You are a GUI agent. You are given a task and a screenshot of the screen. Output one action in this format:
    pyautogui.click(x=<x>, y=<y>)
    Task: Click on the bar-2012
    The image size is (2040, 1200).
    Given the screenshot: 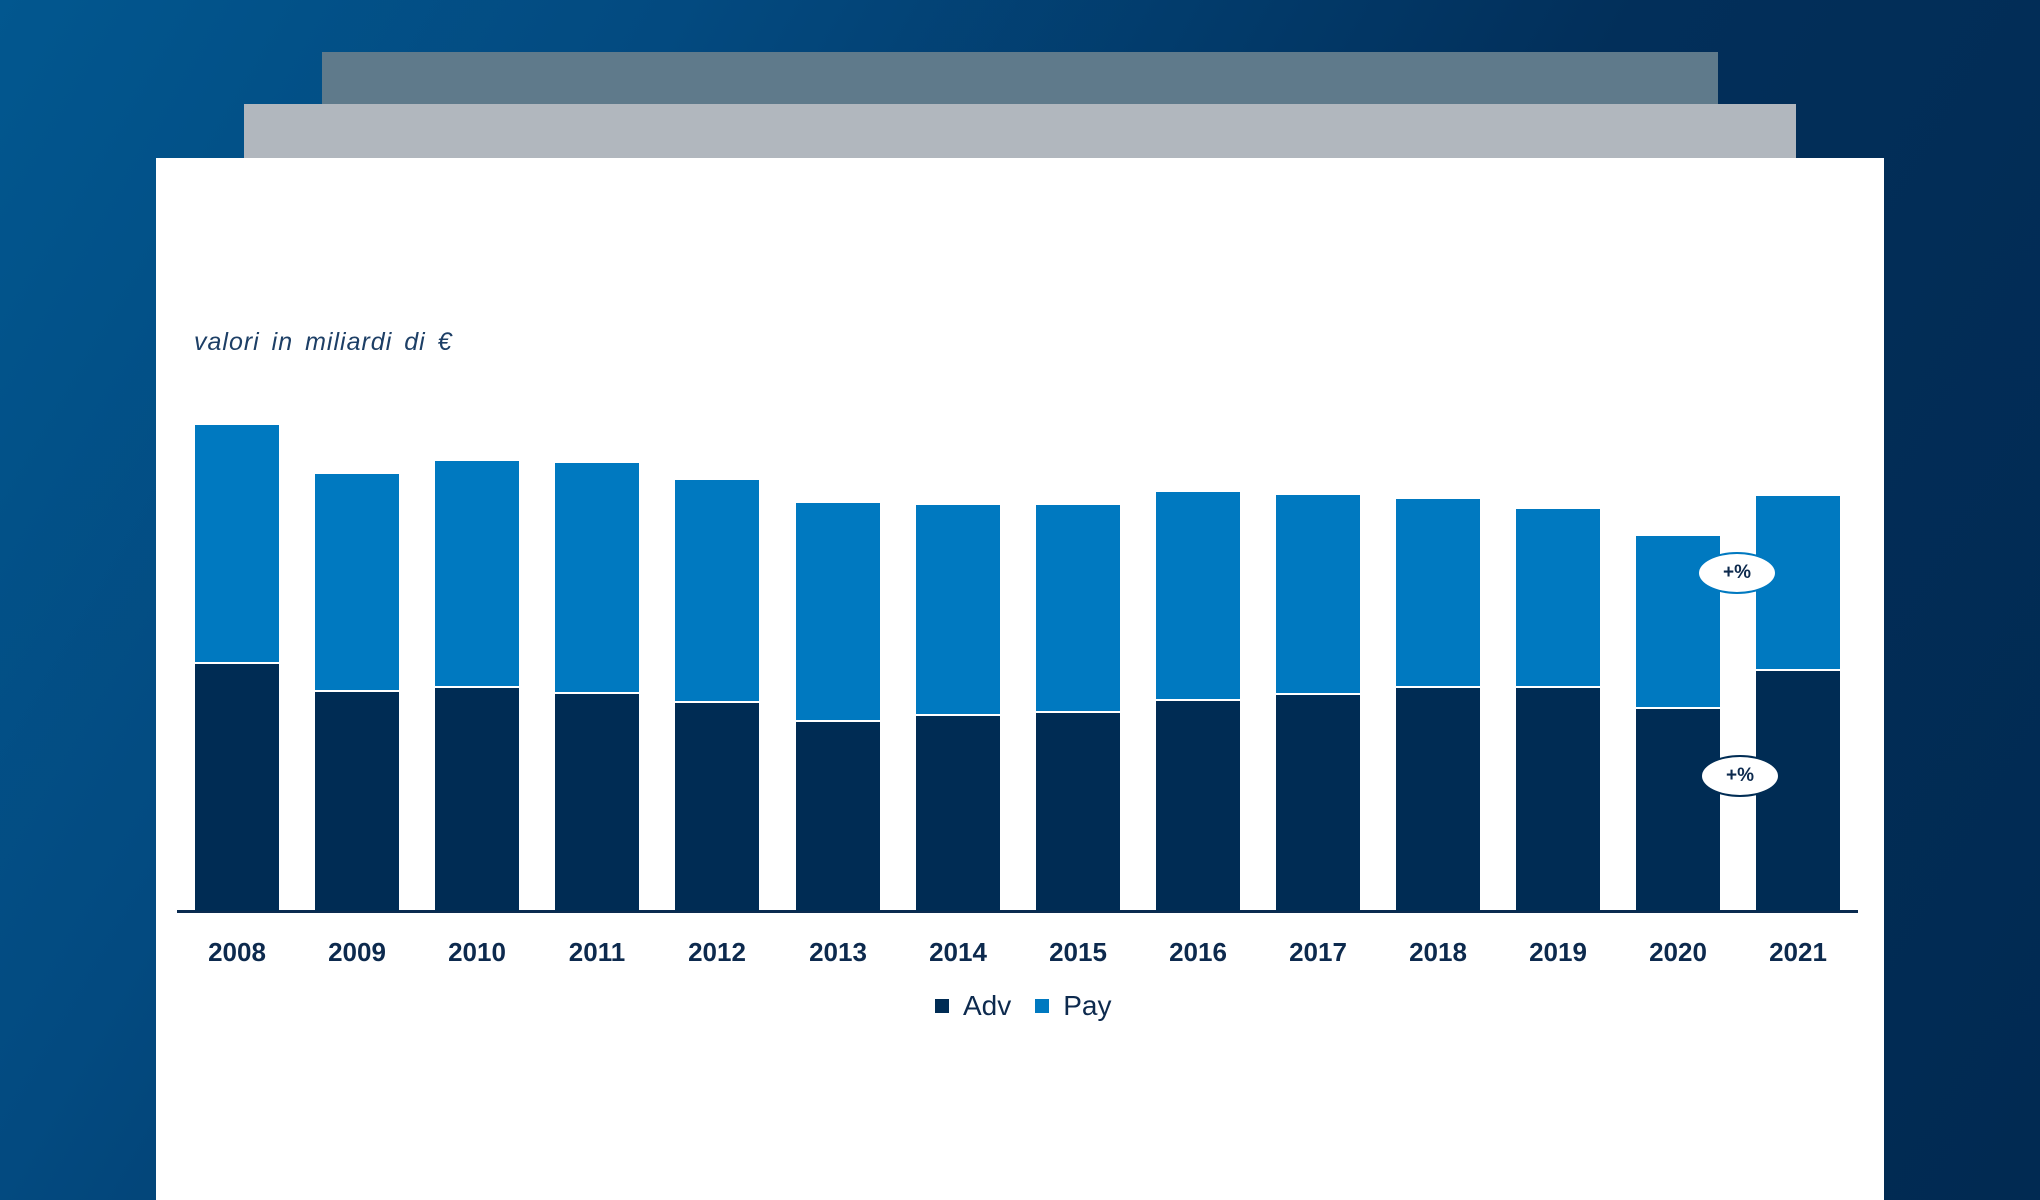 What is the action you would take?
    pyautogui.click(x=717, y=695)
    